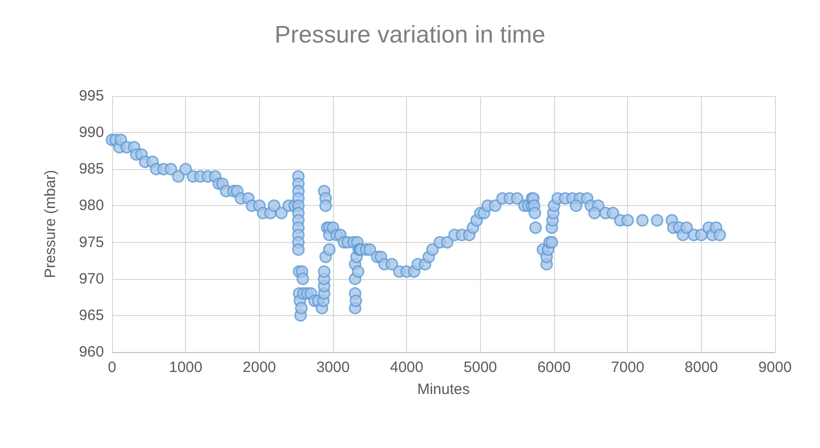 This screenshot has width=820, height=448. What do you see at coordinates (91, 169) in the screenshot?
I see `y-tick-label: 985` at bounding box center [91, 169].